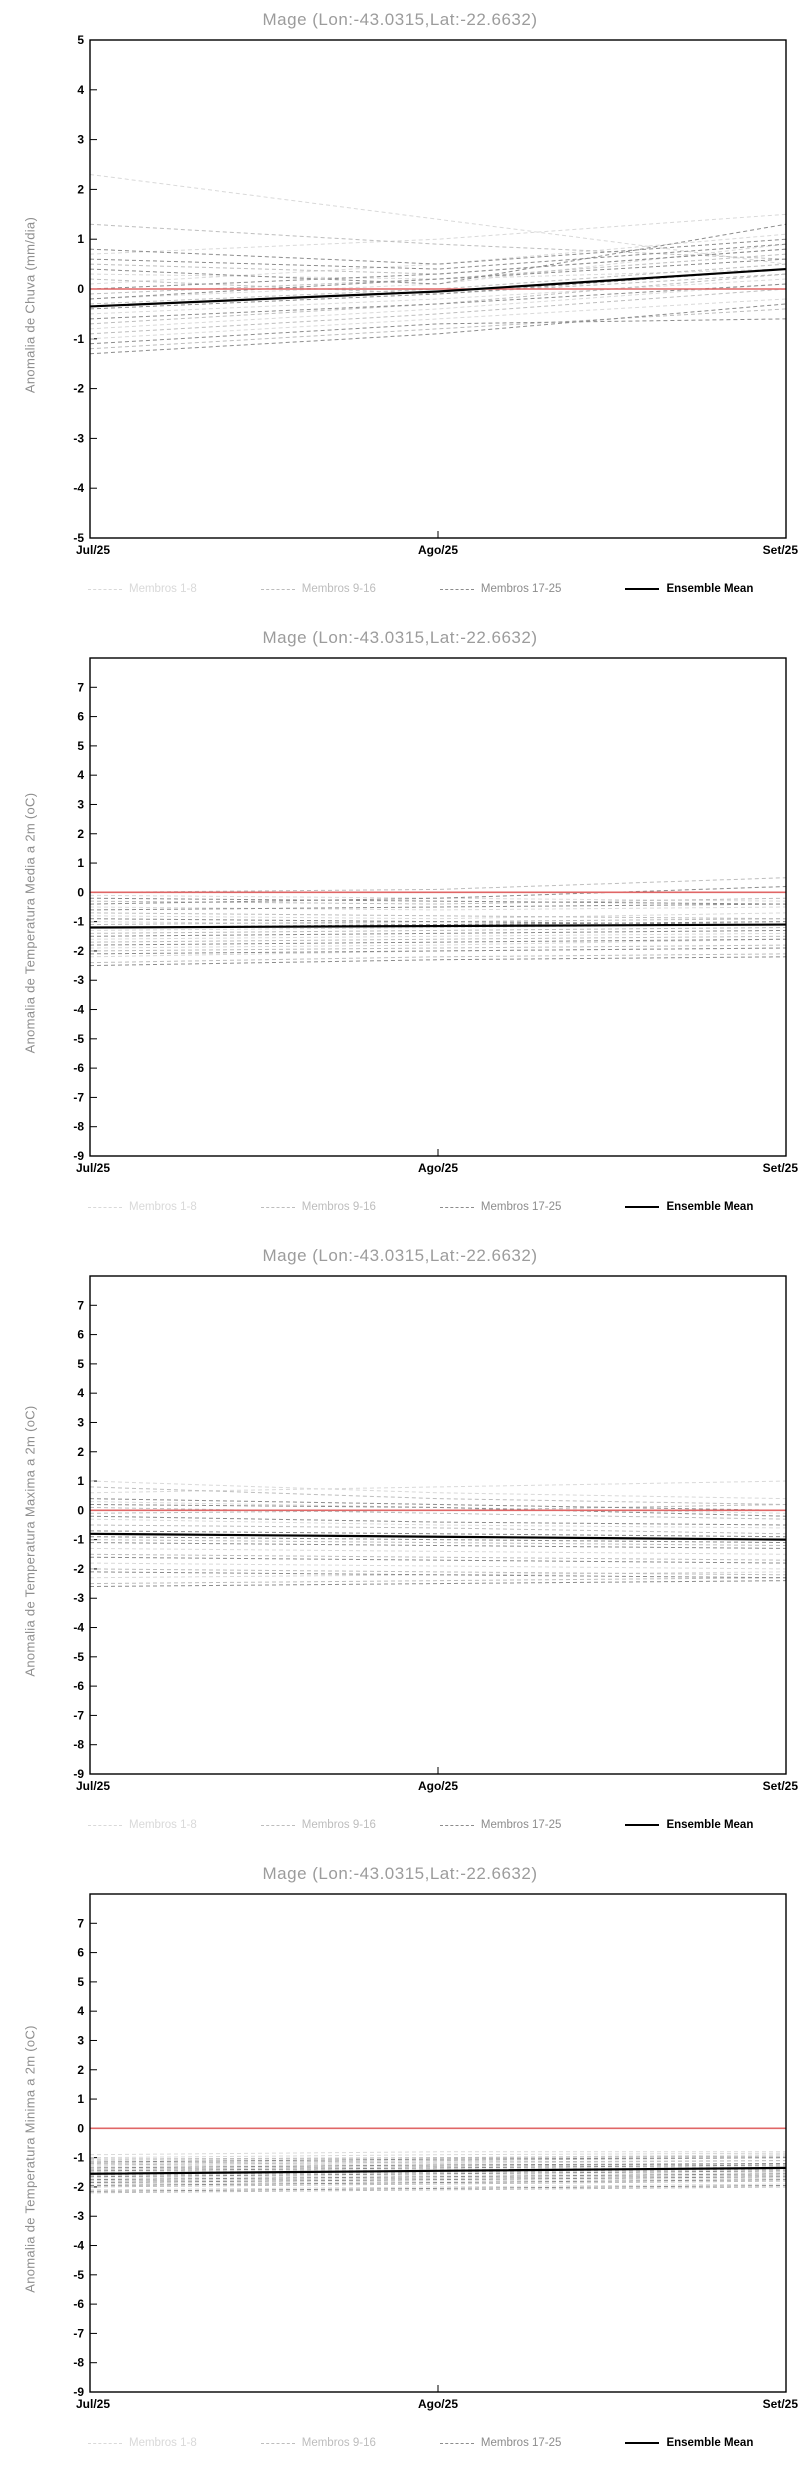 This screenshot has height=2472, width=800. I want to click on y-axis-label: Anomalia de Temperatura Minima a 2m (oC), so click(30, 2158).